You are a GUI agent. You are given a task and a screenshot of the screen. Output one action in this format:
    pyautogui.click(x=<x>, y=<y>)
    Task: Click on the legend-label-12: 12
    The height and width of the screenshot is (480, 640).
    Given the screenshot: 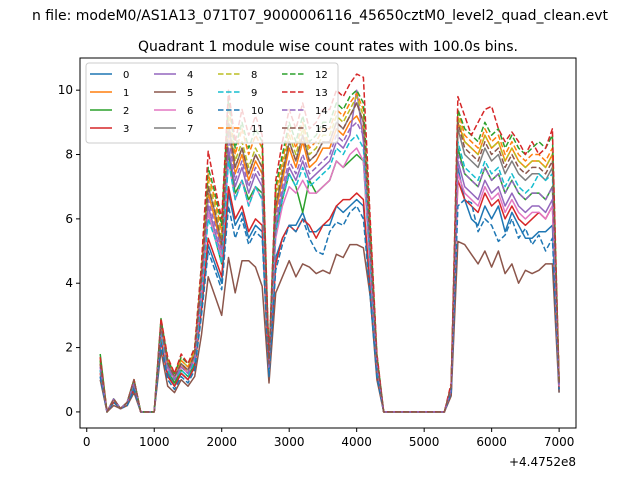 What is the action you would take?
    pyautogui.click(x=321, y=75)
    